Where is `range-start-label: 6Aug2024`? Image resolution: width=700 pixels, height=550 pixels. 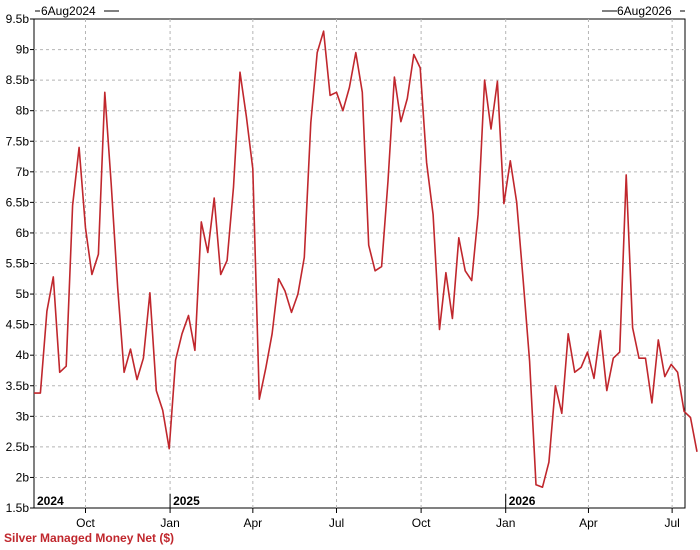
range-start-label: 6Aug2024 is located at coordinates (68, 11).